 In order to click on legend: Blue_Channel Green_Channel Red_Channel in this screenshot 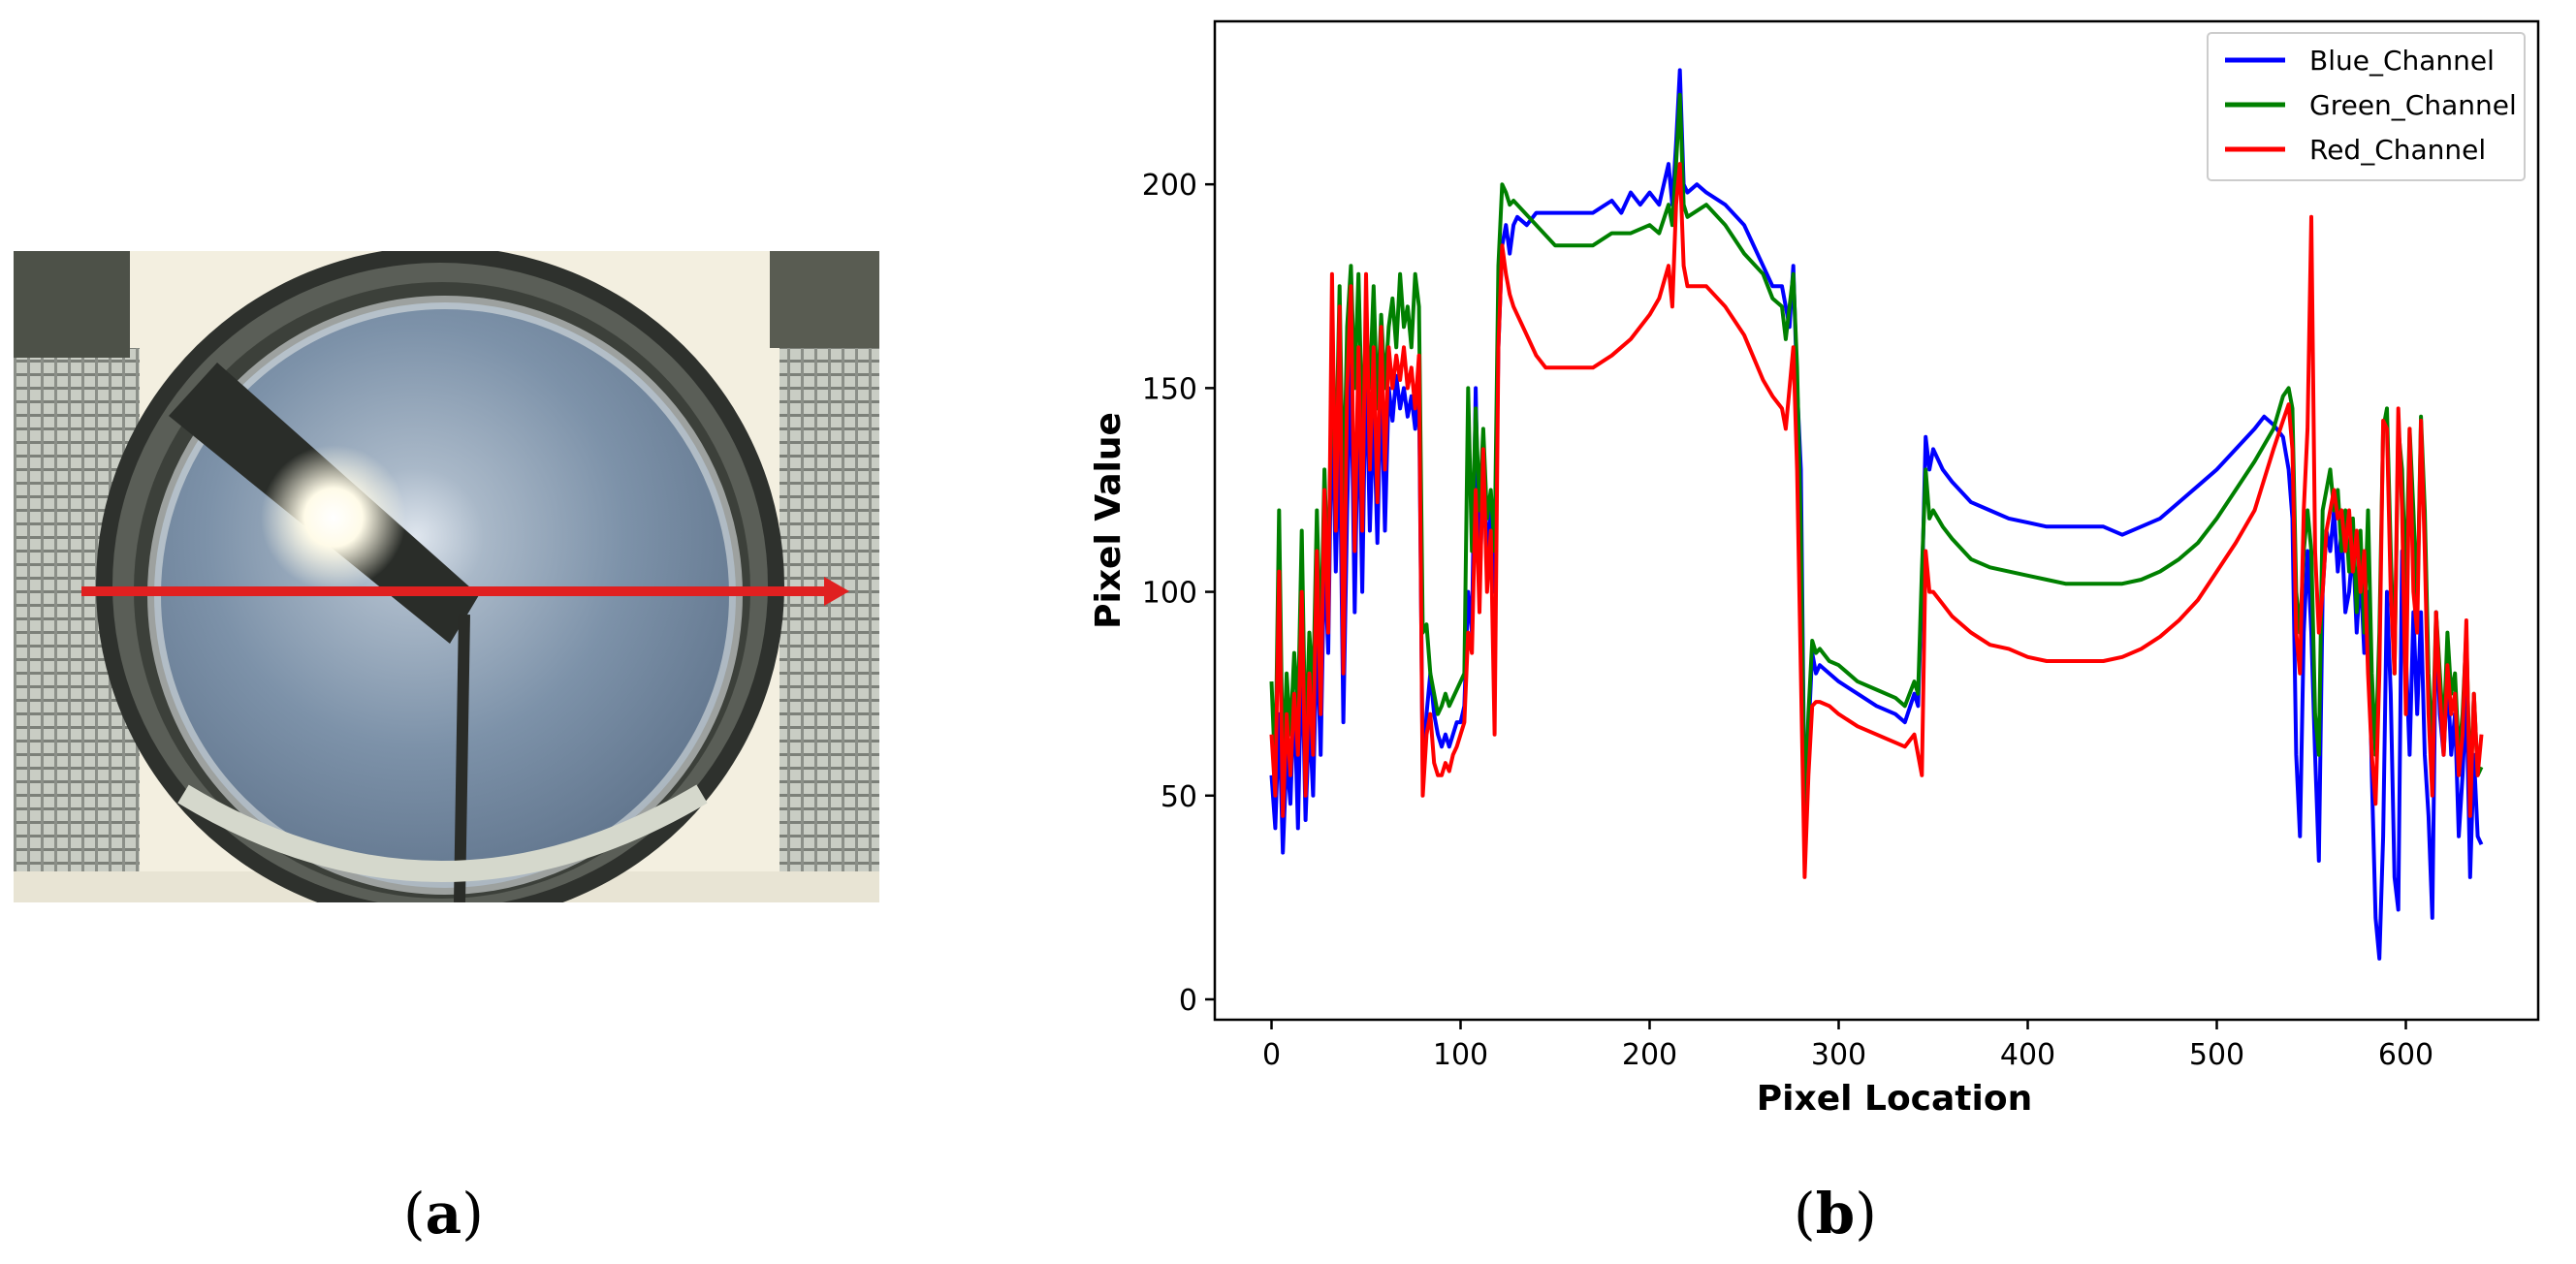, I will do `click(2366, 106)`.